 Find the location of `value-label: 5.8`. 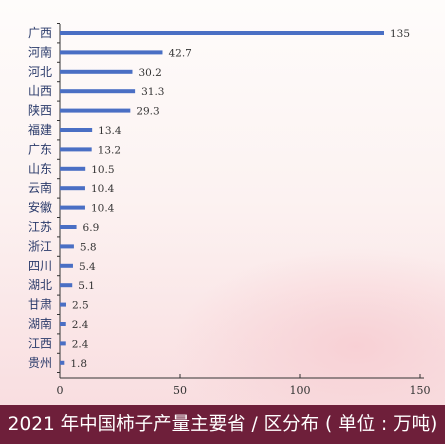

value-label: 5.8 is located at coordinates (88, 247).